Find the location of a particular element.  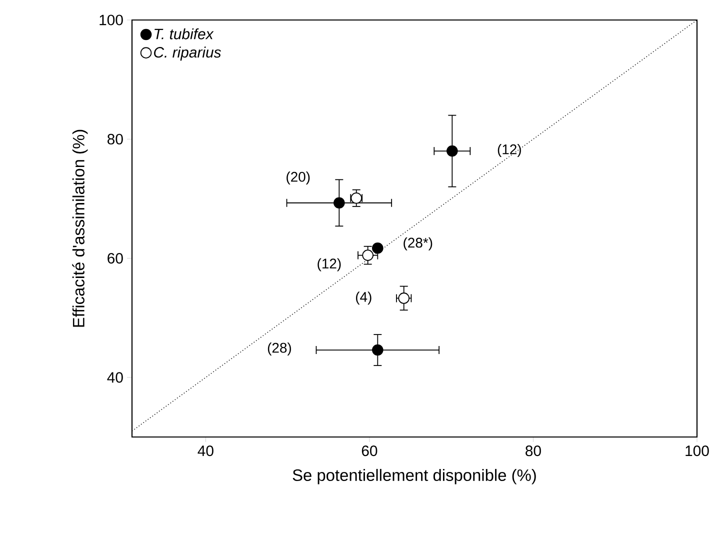

legend-label: C. riparius is located at coordinates (187, 53).